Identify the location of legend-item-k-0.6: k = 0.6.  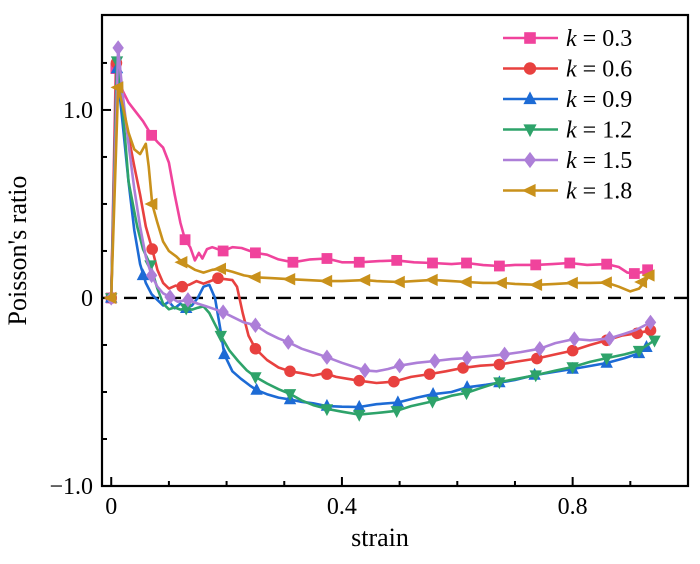
(567, 70).